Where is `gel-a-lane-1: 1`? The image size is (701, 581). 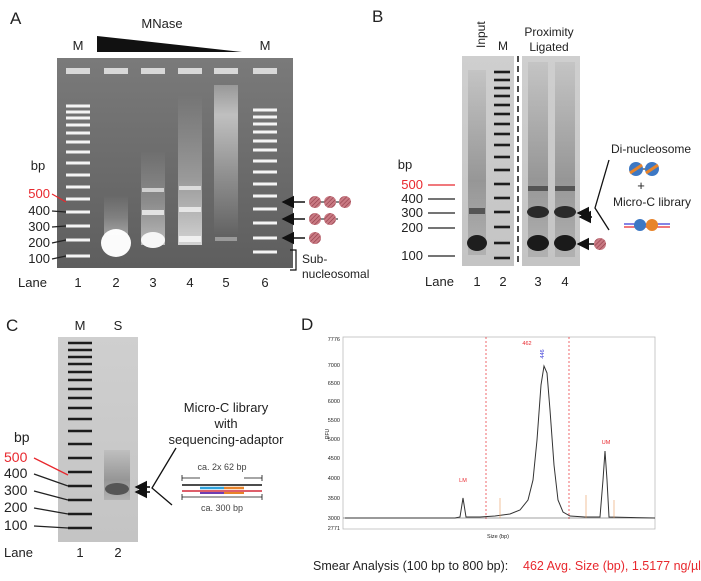
gel-a-lane-1: 1 is located at coordinates (77, 282).